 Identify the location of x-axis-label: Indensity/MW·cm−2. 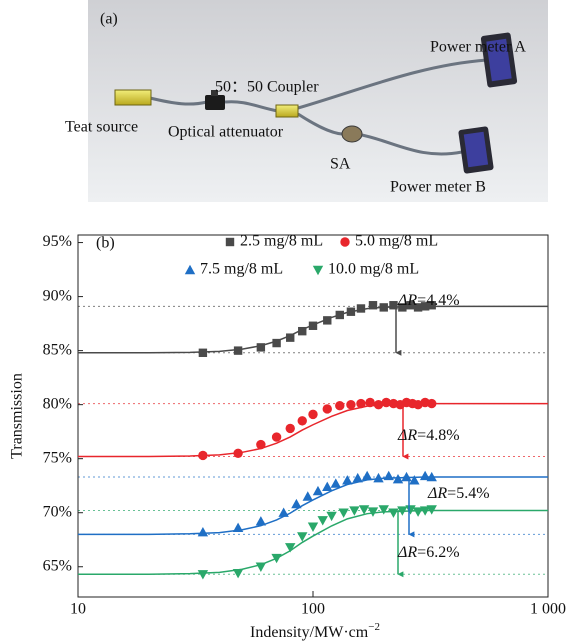
(315, 631).